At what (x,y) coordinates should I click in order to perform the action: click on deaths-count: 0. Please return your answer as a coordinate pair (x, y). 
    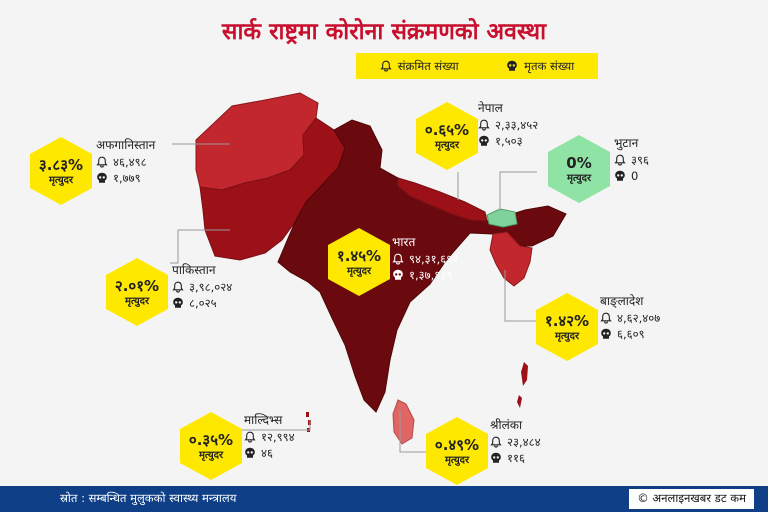
    Looking at the image, I should click on (635, 176).